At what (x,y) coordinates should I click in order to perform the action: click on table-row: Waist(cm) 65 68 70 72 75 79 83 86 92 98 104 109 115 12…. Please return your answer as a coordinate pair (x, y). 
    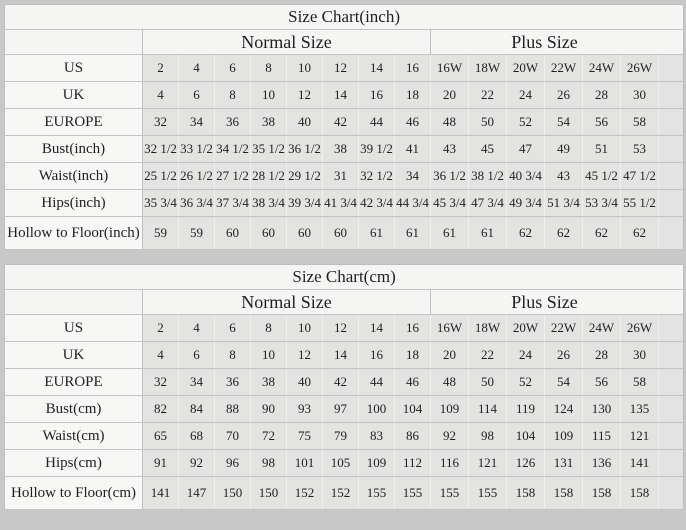
    Looking at the image, I should click on (344, 436).